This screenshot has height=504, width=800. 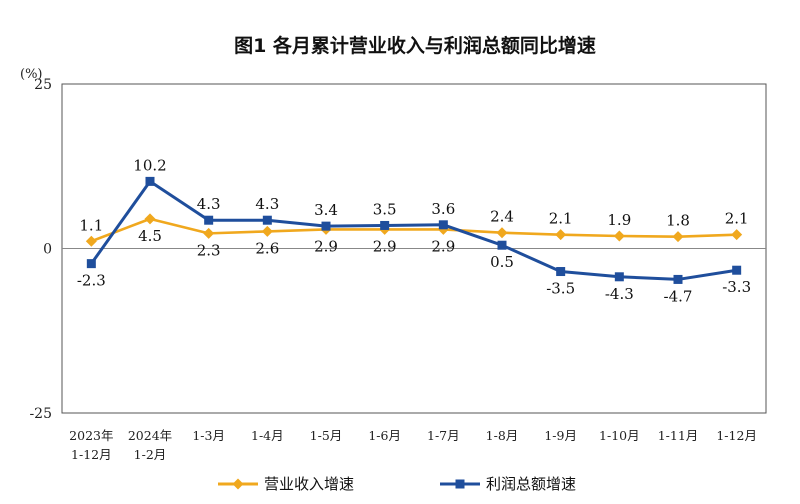 I want to click on data-label-profit: -3.5, so click(x=560, y=289).